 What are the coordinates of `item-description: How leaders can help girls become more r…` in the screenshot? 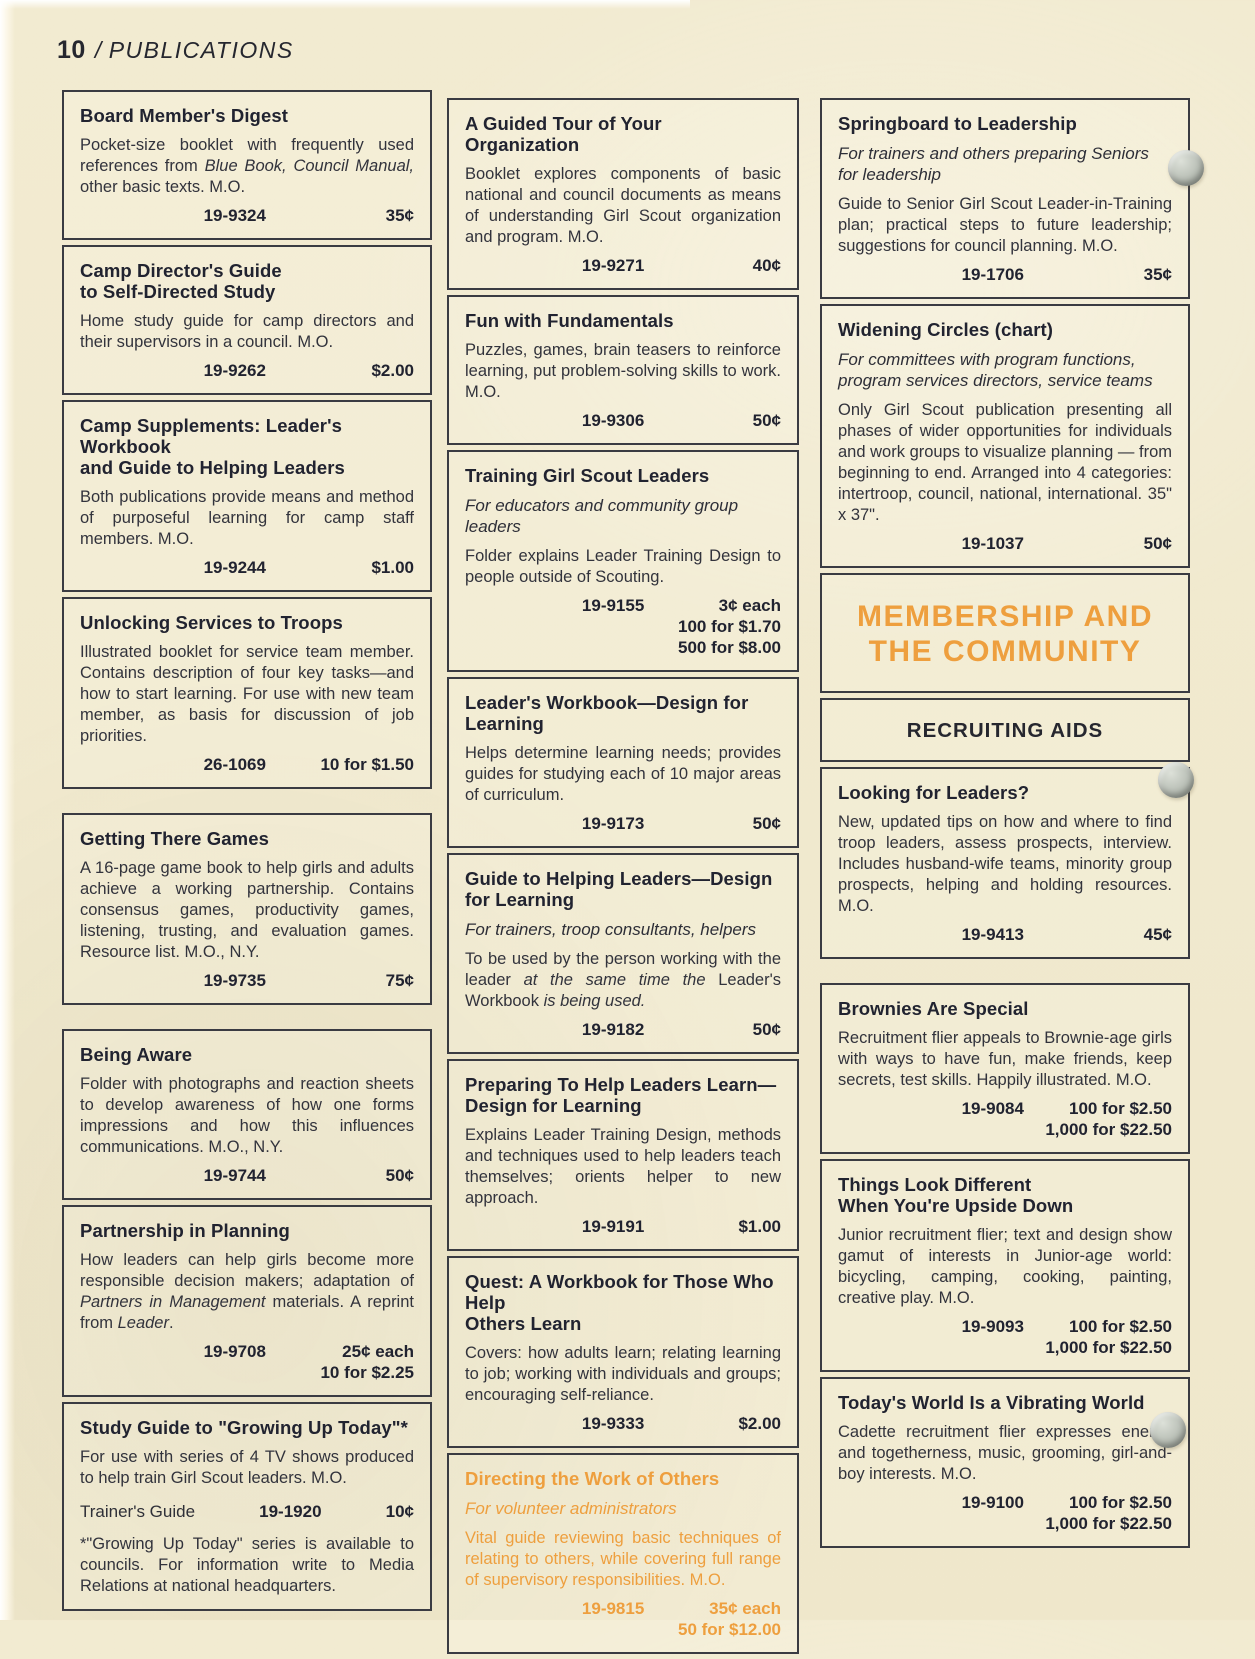 It's located at (247, 1291).